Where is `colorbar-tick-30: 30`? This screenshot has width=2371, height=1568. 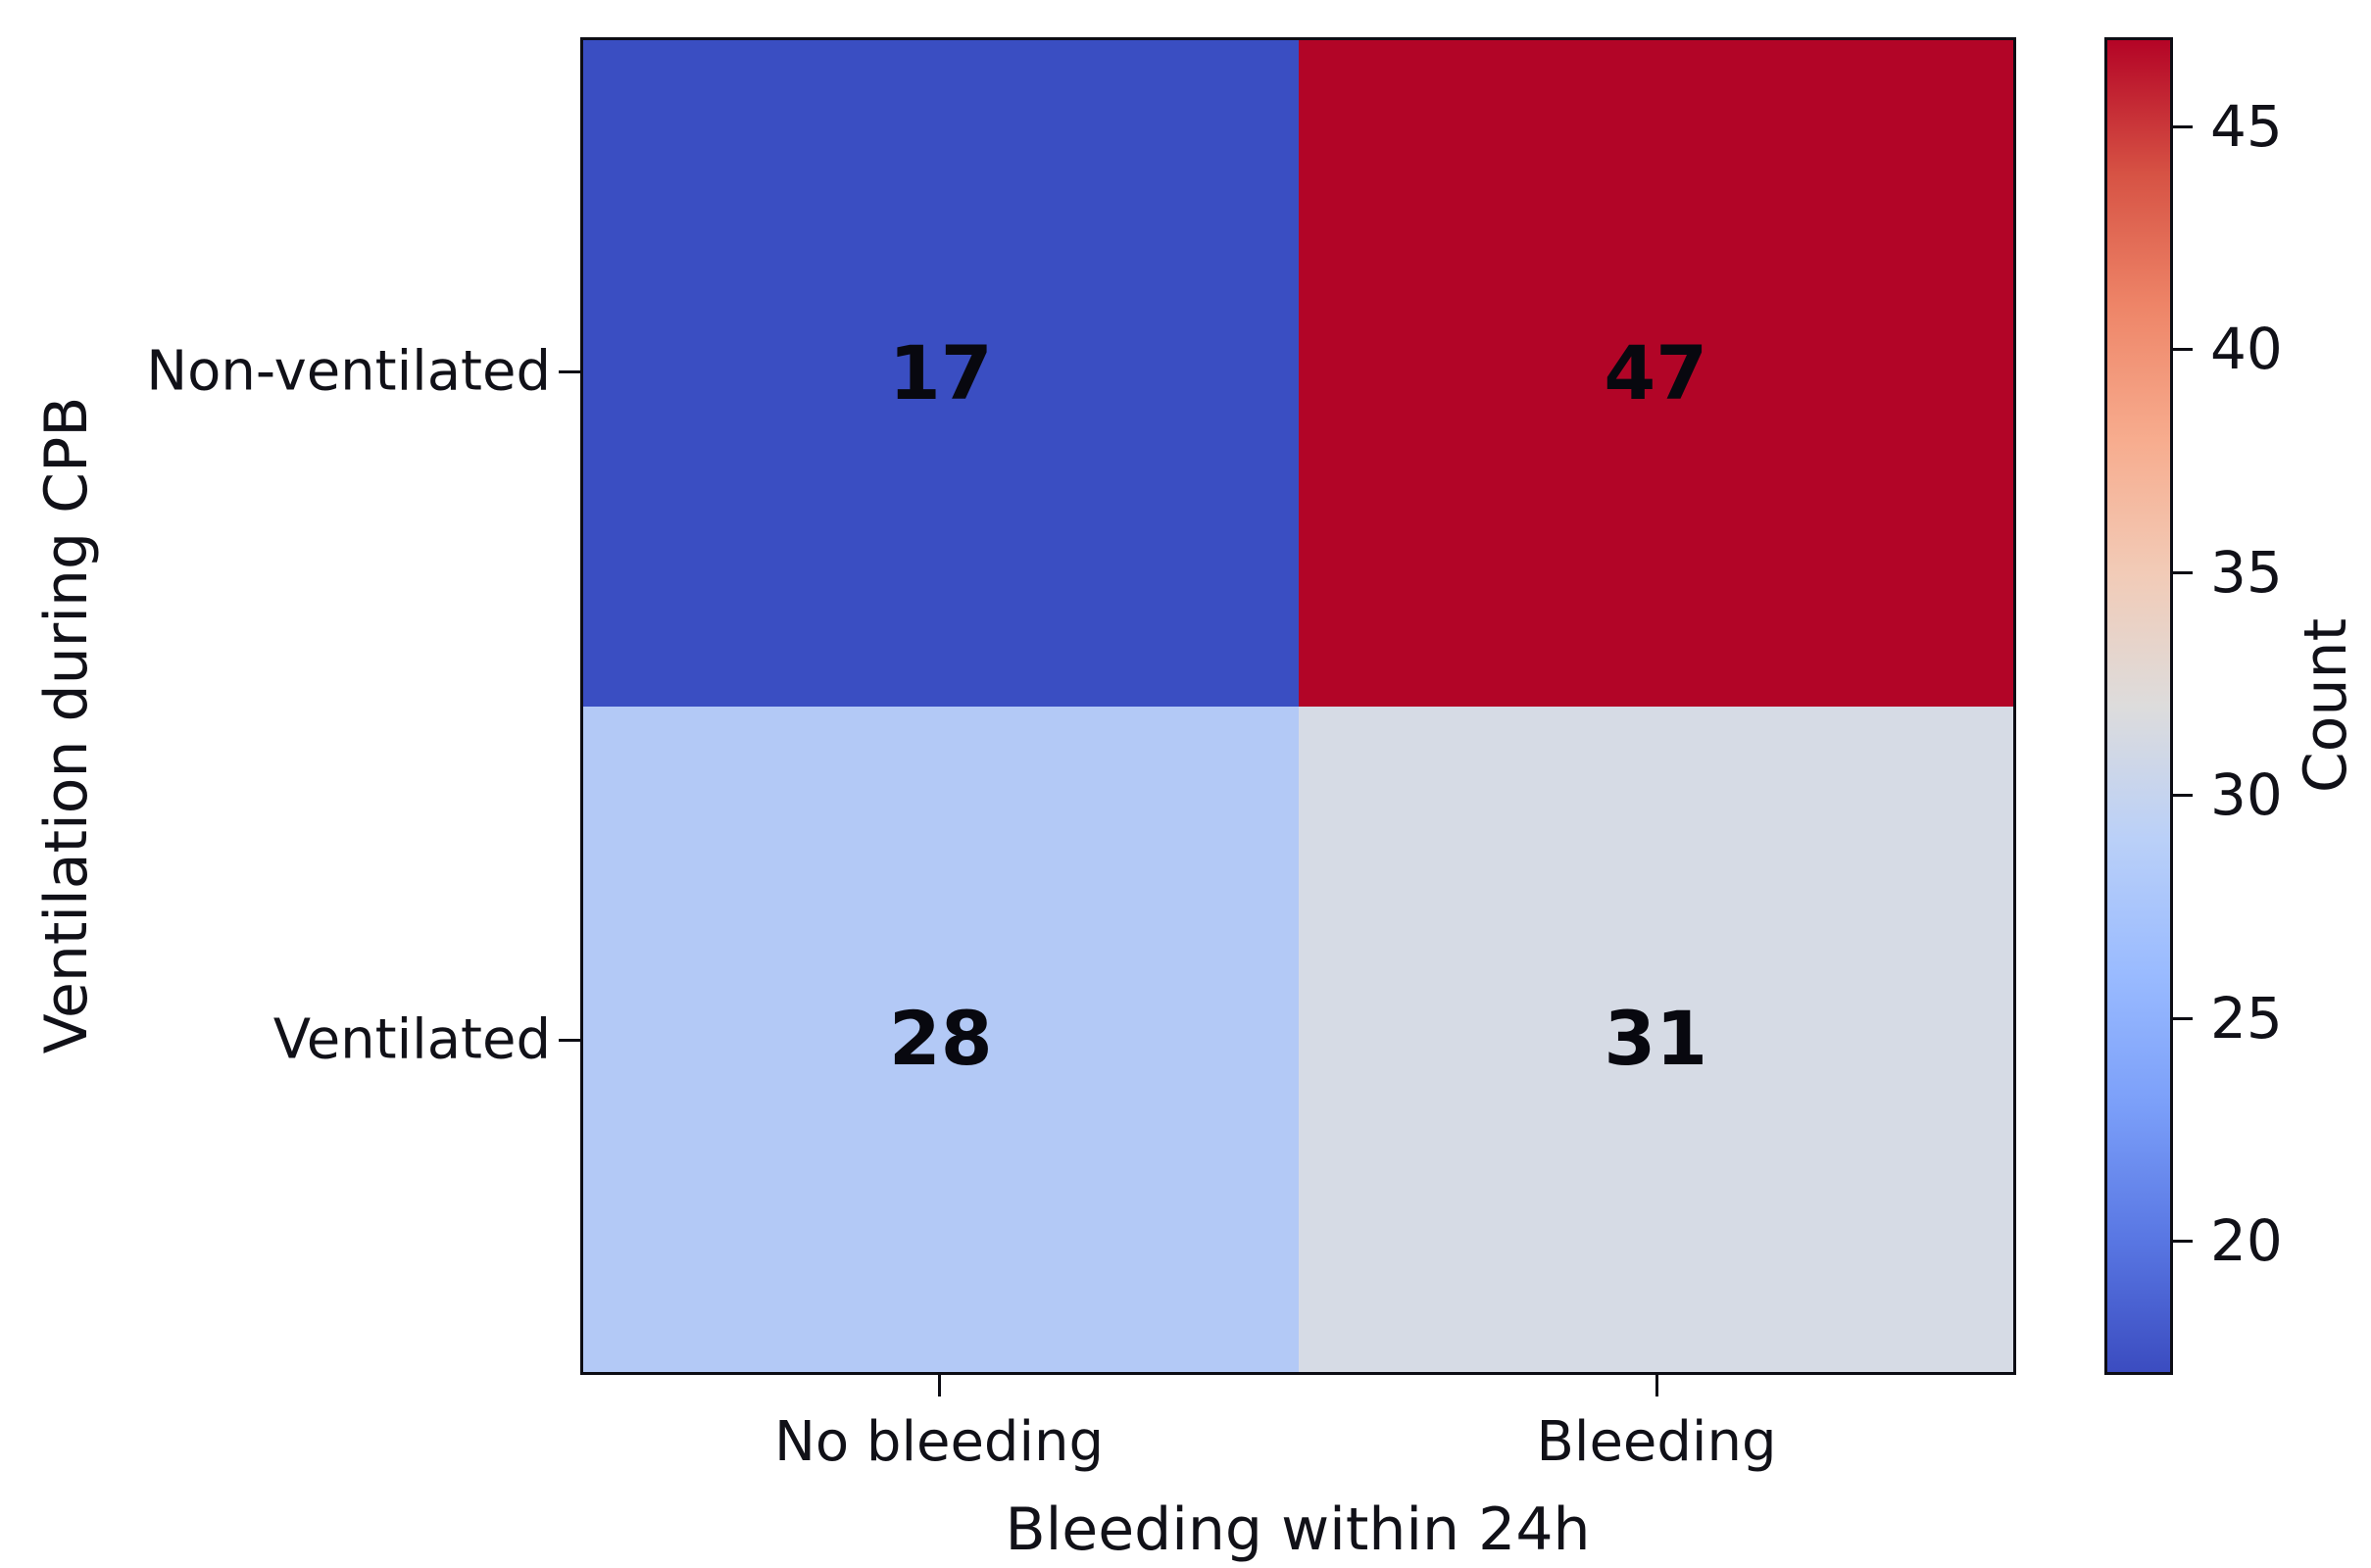 colorbar-tick-30: 30 is located at coordinates (2228, 794).